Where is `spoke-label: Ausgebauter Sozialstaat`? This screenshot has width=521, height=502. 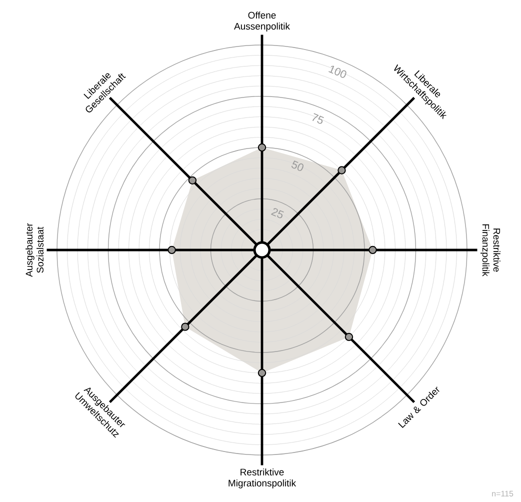
spoke-label: Ausgebauter Sozialstaat is located at coordinates (35, 250).